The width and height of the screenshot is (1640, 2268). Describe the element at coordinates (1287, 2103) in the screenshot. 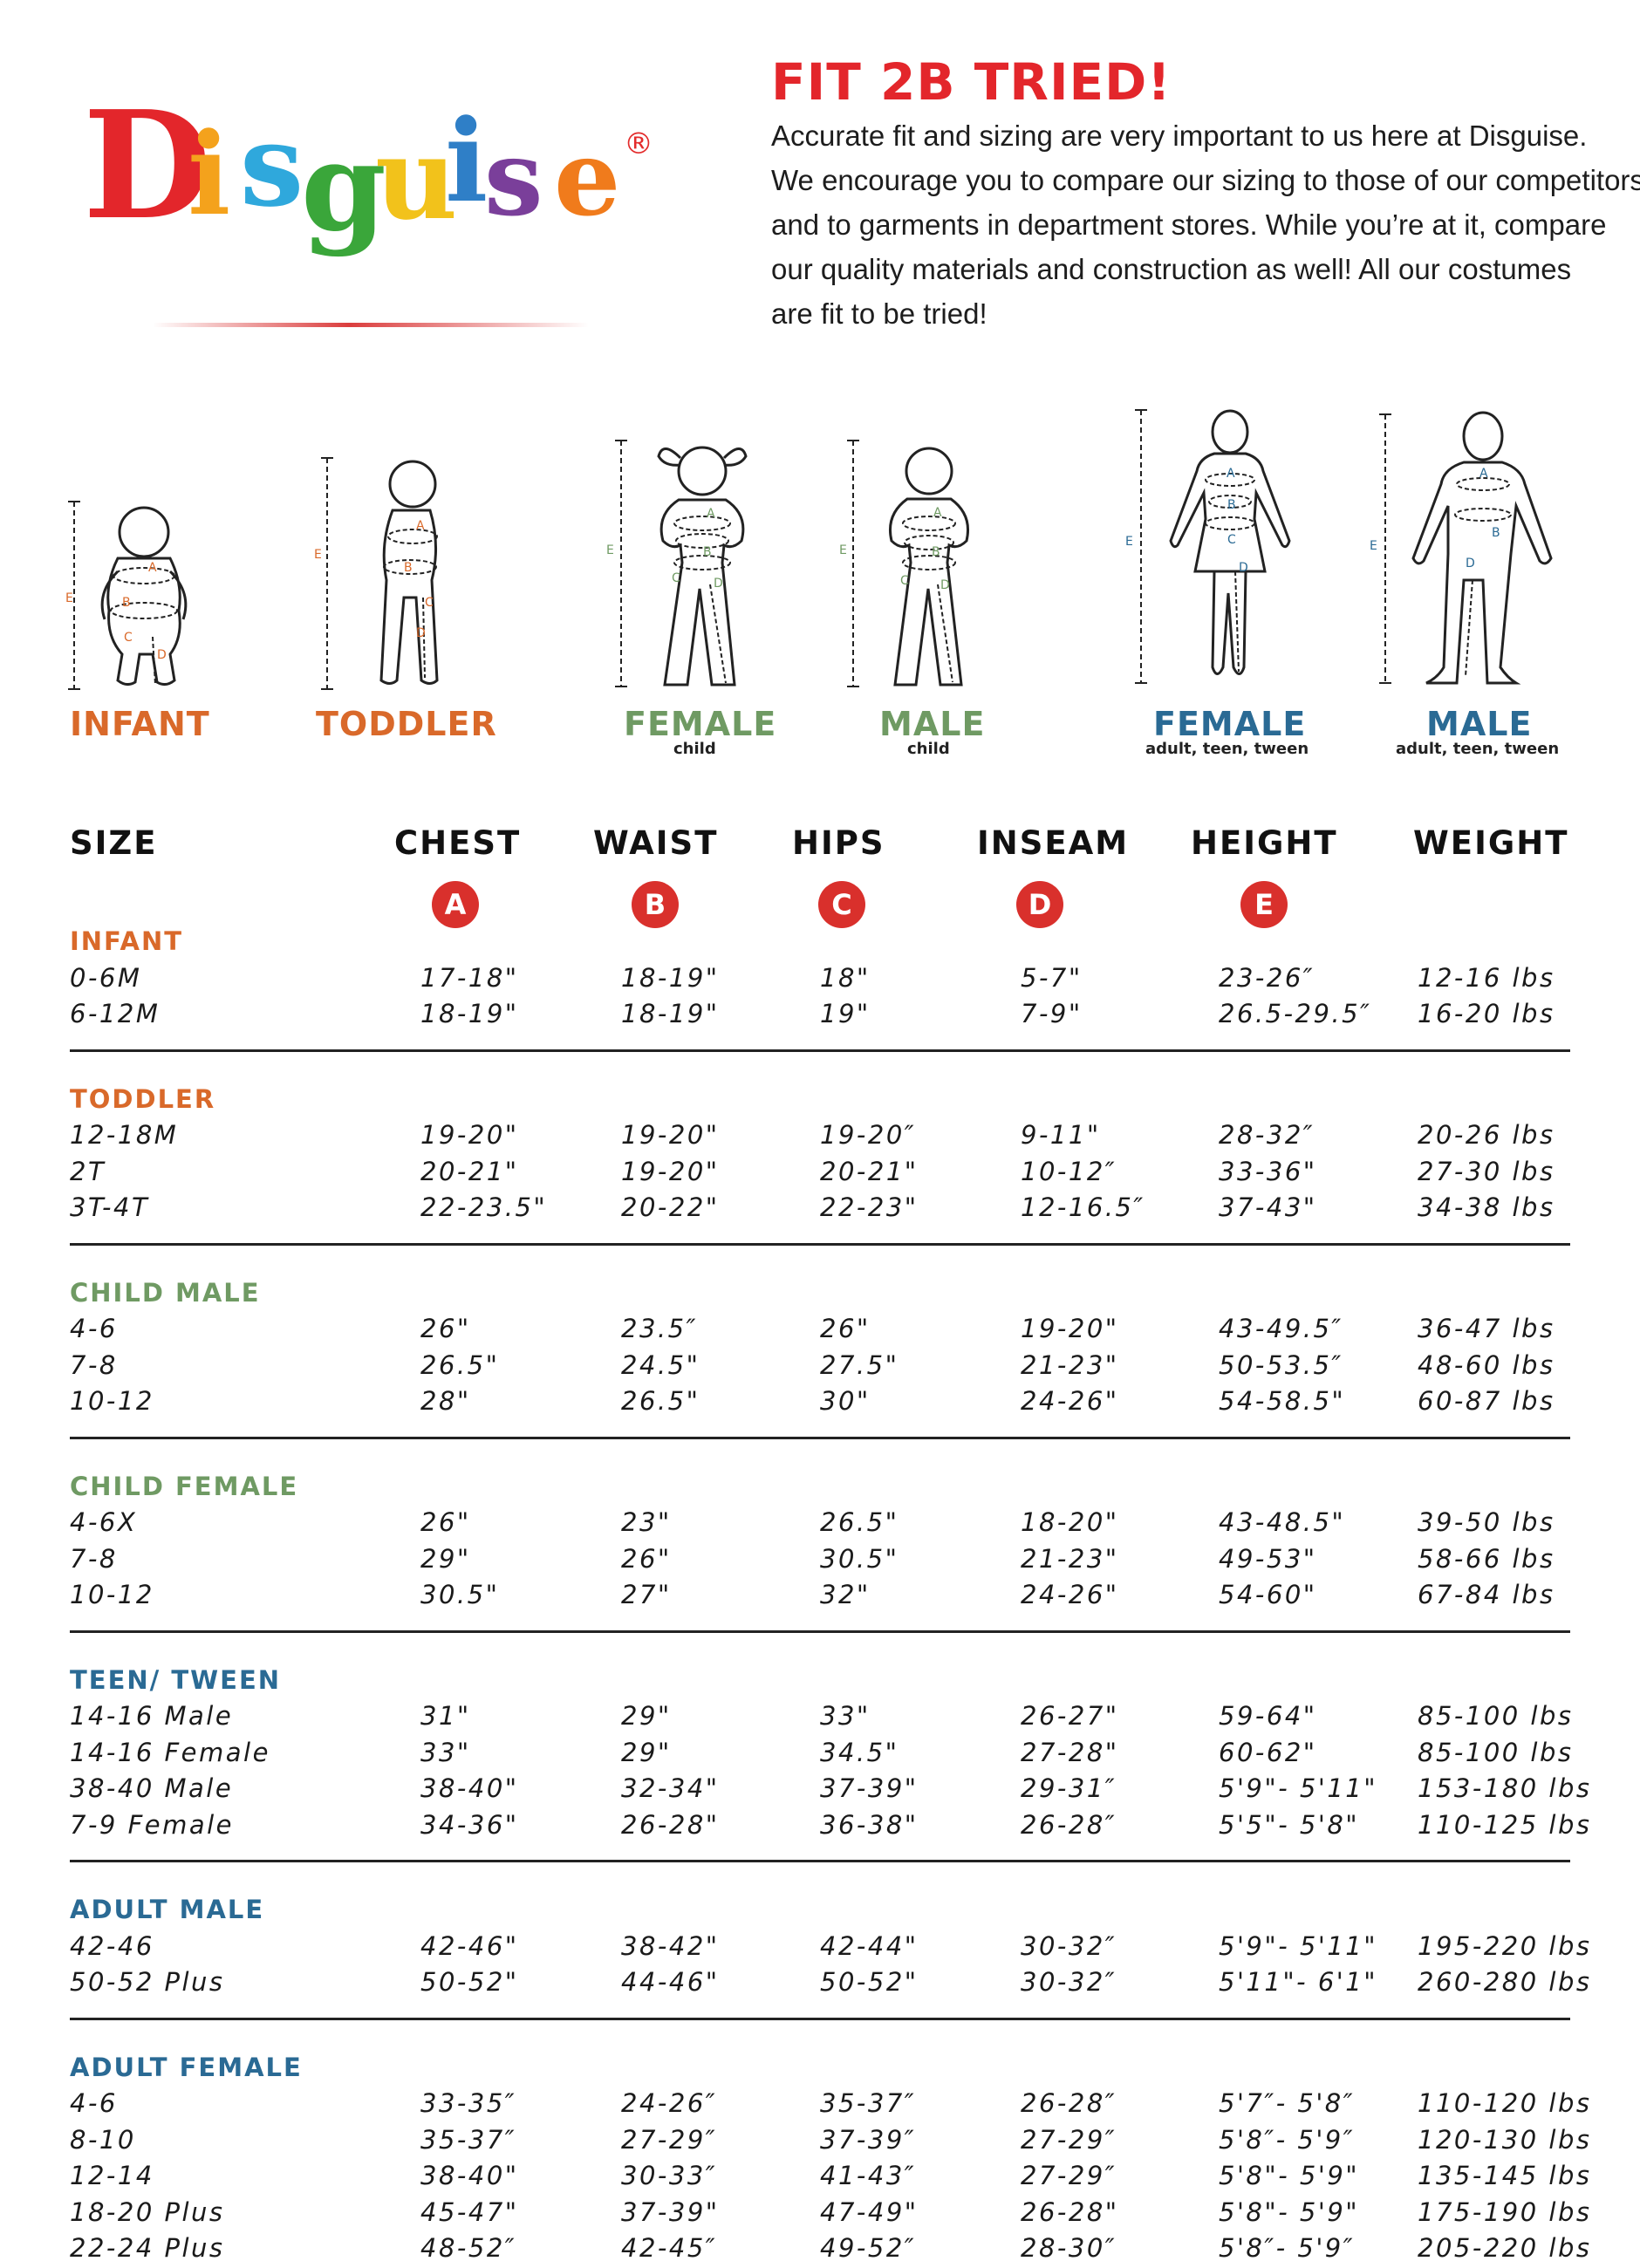

I see `table-cell: 5'7″- 5'8″` at that location.